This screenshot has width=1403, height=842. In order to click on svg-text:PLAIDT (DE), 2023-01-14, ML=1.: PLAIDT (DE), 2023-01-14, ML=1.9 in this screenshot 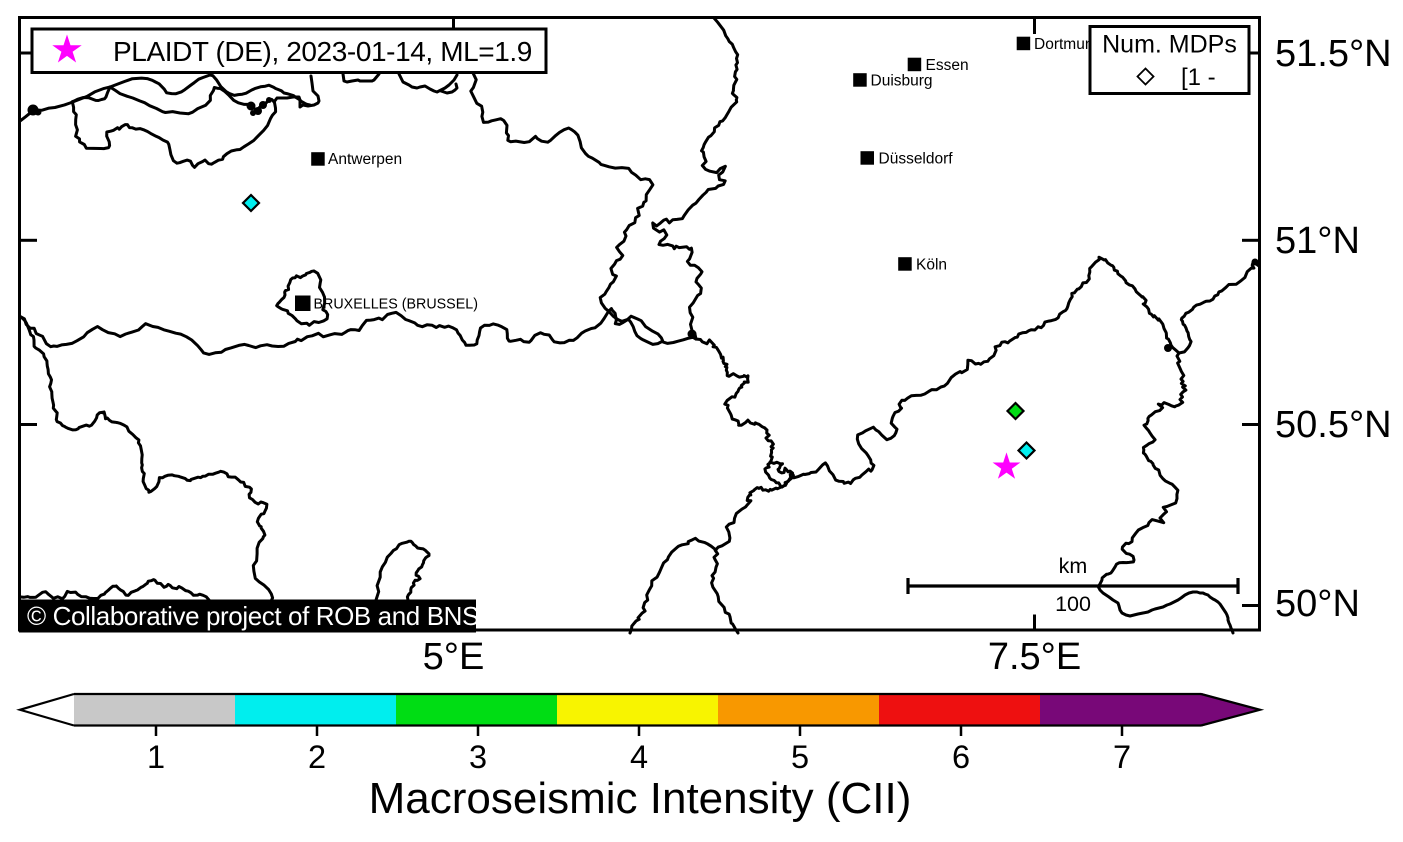, I will do `click(322, 51)`.